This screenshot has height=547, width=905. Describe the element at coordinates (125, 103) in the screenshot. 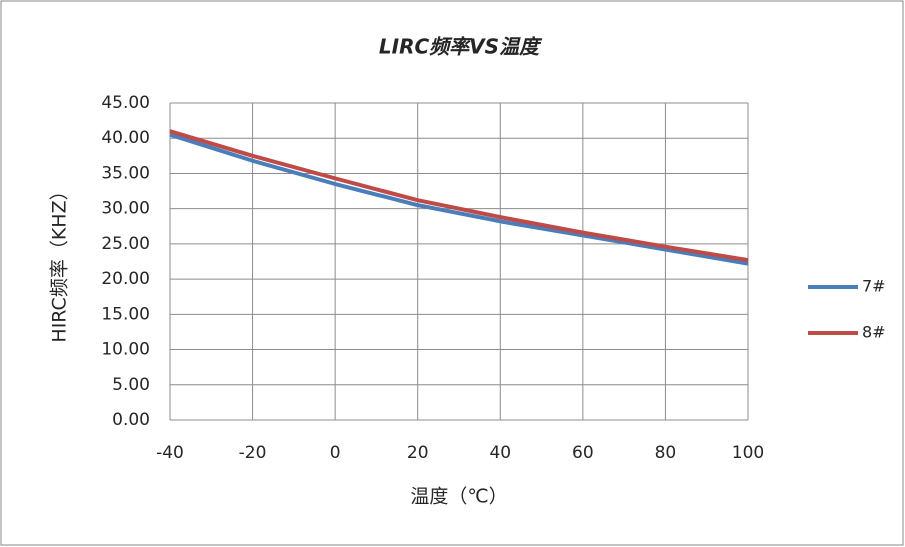

I see `y-tick-label: 45.00` at that location.